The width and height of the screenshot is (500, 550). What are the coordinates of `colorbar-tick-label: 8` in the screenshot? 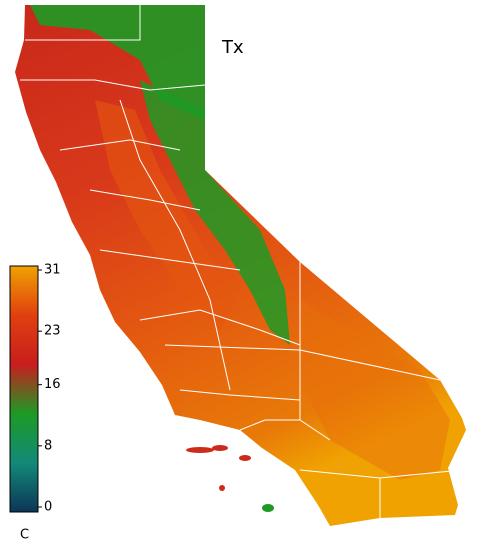 It's located at (48, 445).